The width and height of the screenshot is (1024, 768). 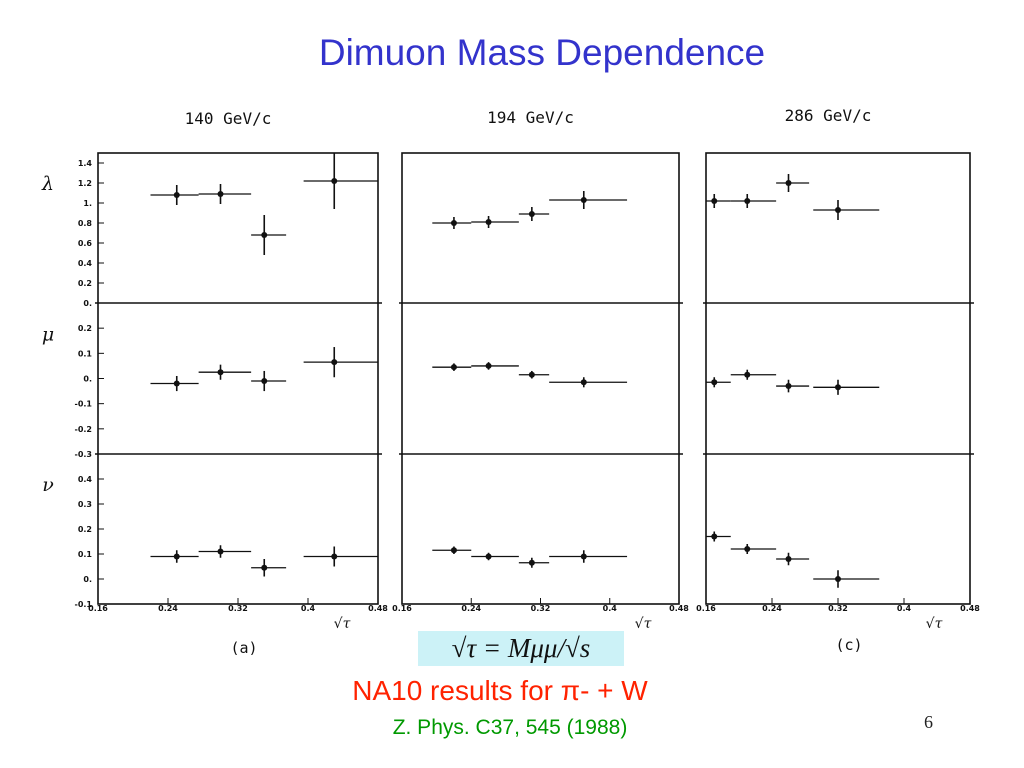 I want to click on result-caption: NA10 results for π- + W, so click(x=500, y=690).